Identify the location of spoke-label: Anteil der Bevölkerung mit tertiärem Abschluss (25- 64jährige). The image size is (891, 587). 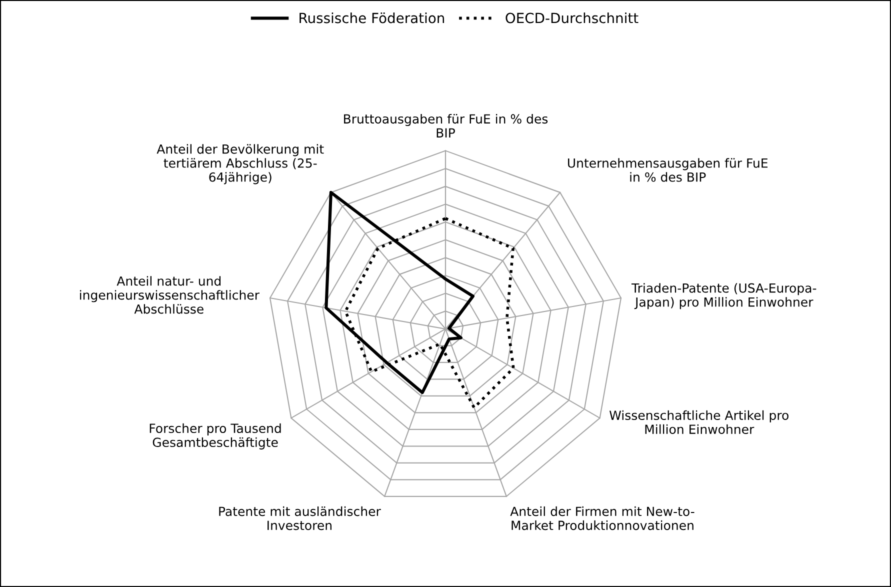
(240, 164).